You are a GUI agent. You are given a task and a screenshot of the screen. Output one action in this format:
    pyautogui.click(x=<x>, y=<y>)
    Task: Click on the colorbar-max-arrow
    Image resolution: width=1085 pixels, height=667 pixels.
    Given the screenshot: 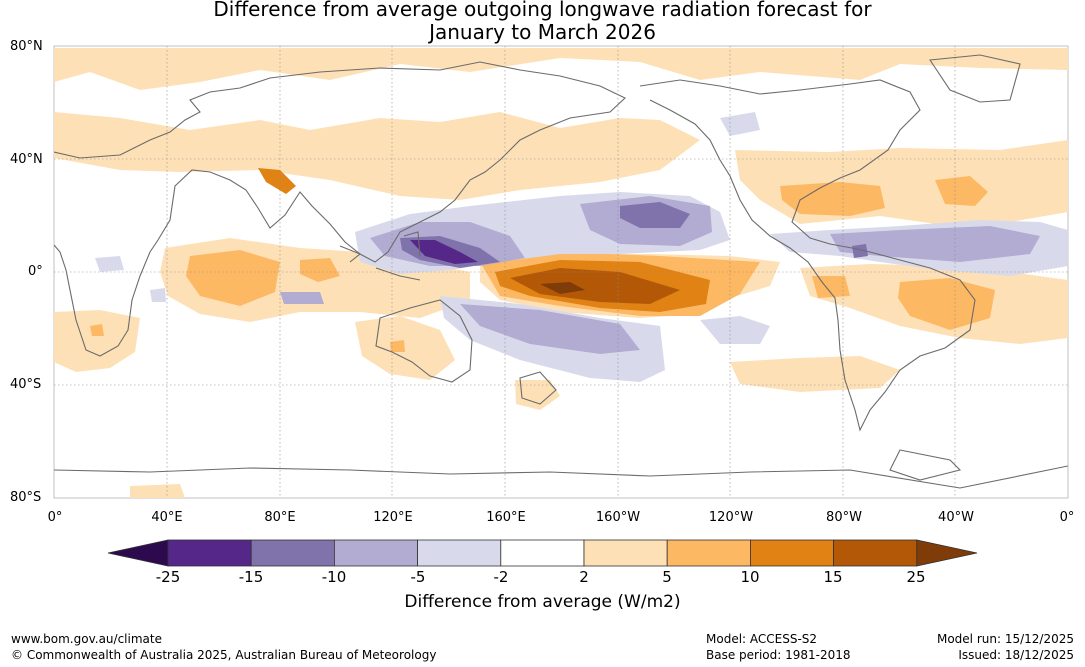 What is the action you would take?
    pyautogui.click(x=947, y=553)
    